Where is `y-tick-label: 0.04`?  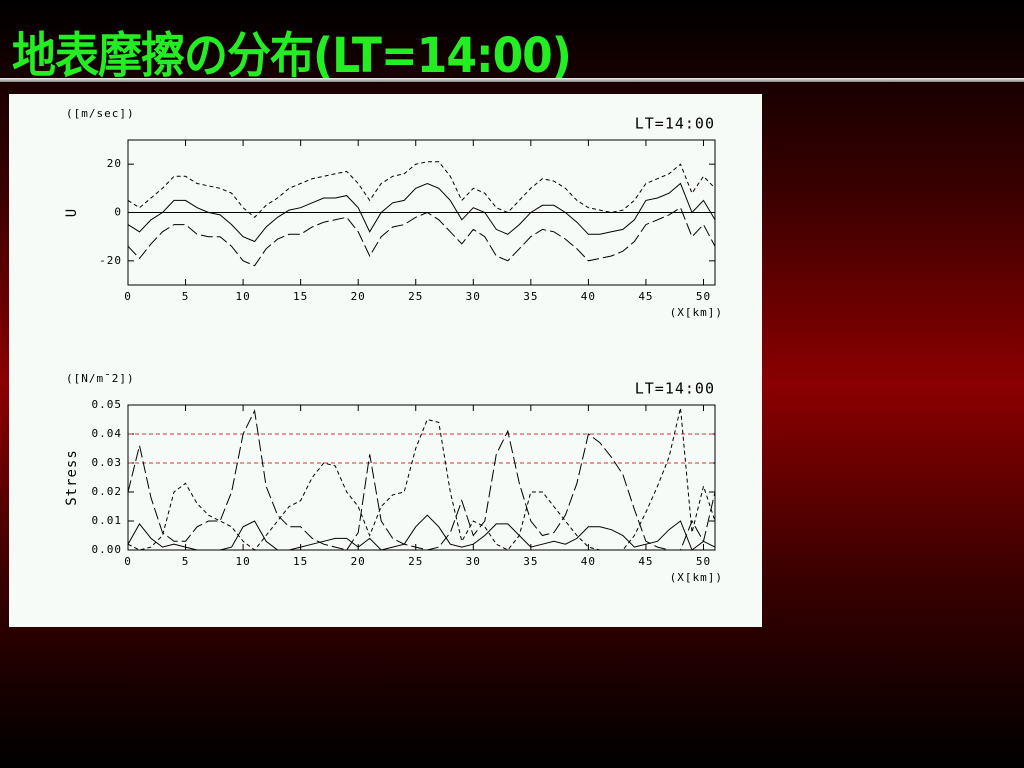
y-tick-label: 0.04 is located at coordinates (107, 433).